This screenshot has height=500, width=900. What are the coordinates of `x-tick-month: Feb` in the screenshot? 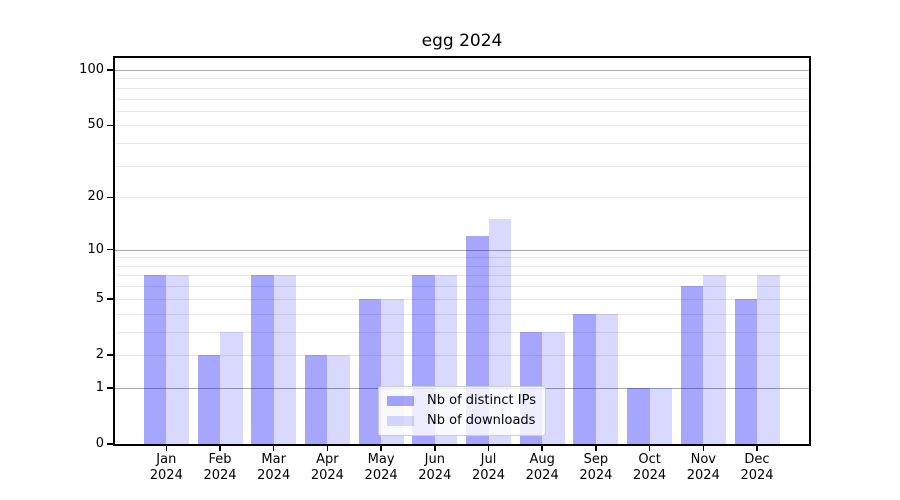 It's located at (220, 459).